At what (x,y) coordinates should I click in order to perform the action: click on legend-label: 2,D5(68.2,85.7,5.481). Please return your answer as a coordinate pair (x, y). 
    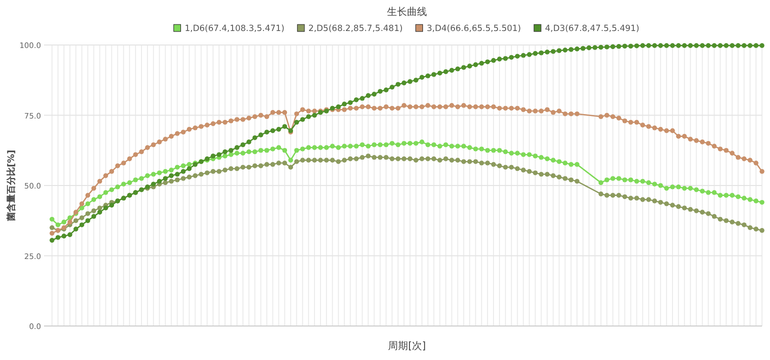
    Looking at the image, I should click on (355, 29).